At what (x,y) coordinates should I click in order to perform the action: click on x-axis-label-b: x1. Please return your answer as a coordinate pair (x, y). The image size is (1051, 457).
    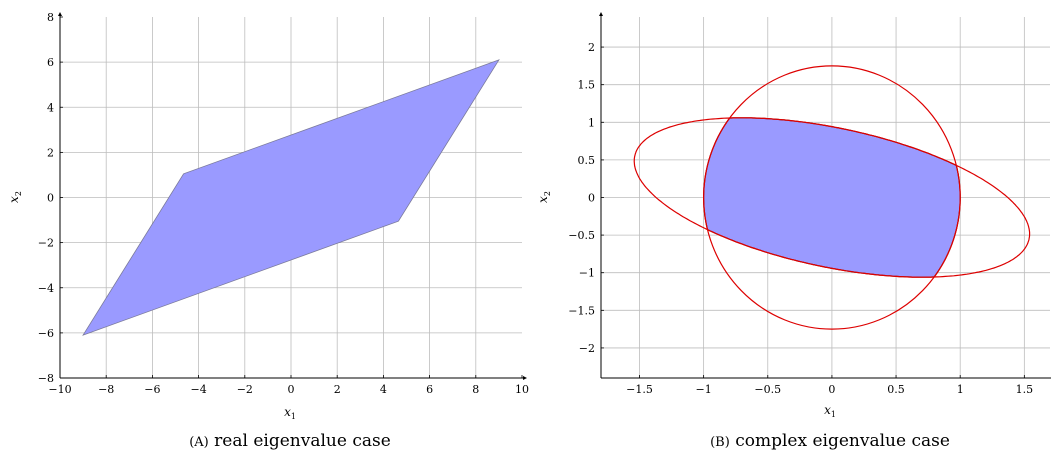
    Looking at the image, I should click on (830, 411).